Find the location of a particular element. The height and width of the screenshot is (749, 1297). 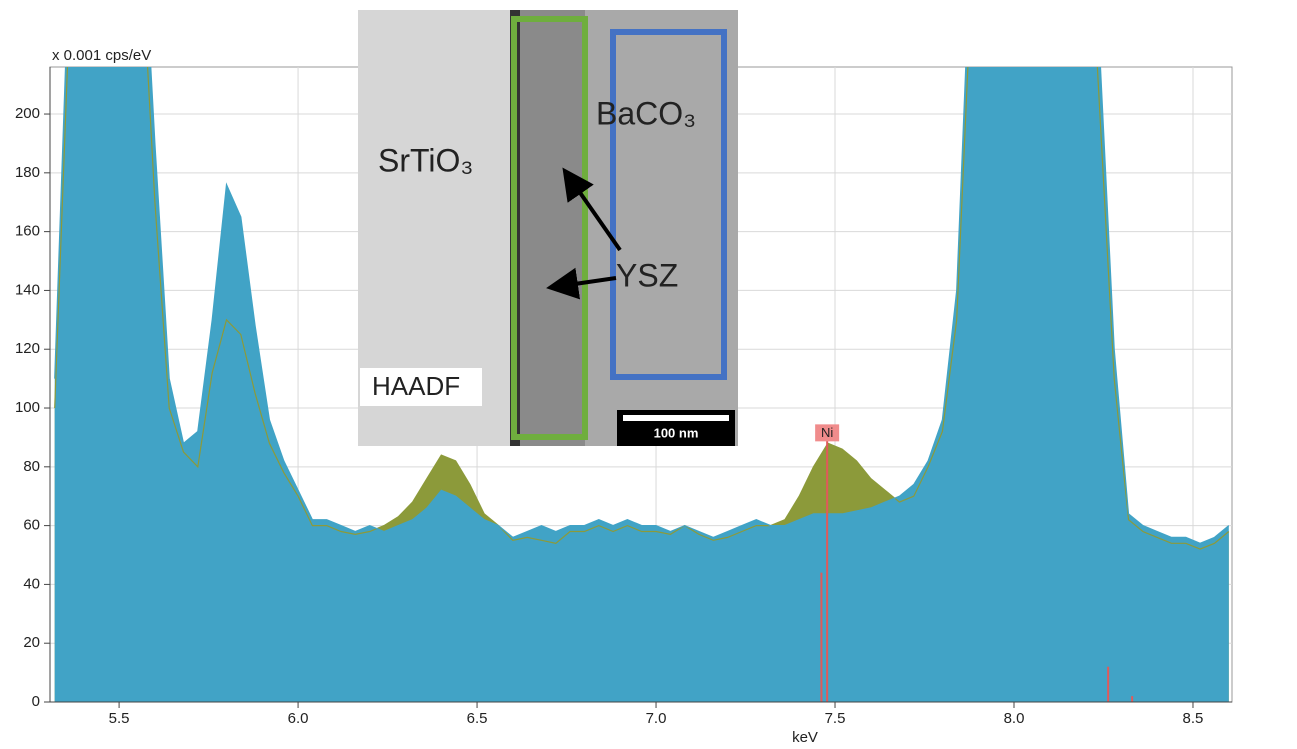

inset-label-box is located at coordinates (421, 387).